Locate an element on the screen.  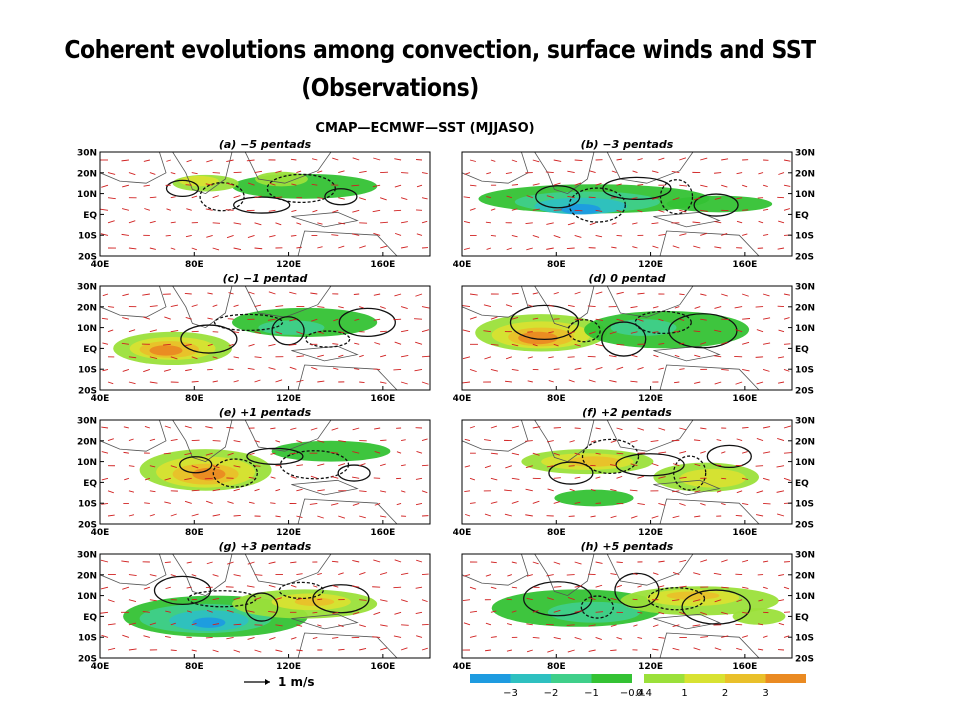
x-tick-label: 160E is located at coordinates (744, 533).